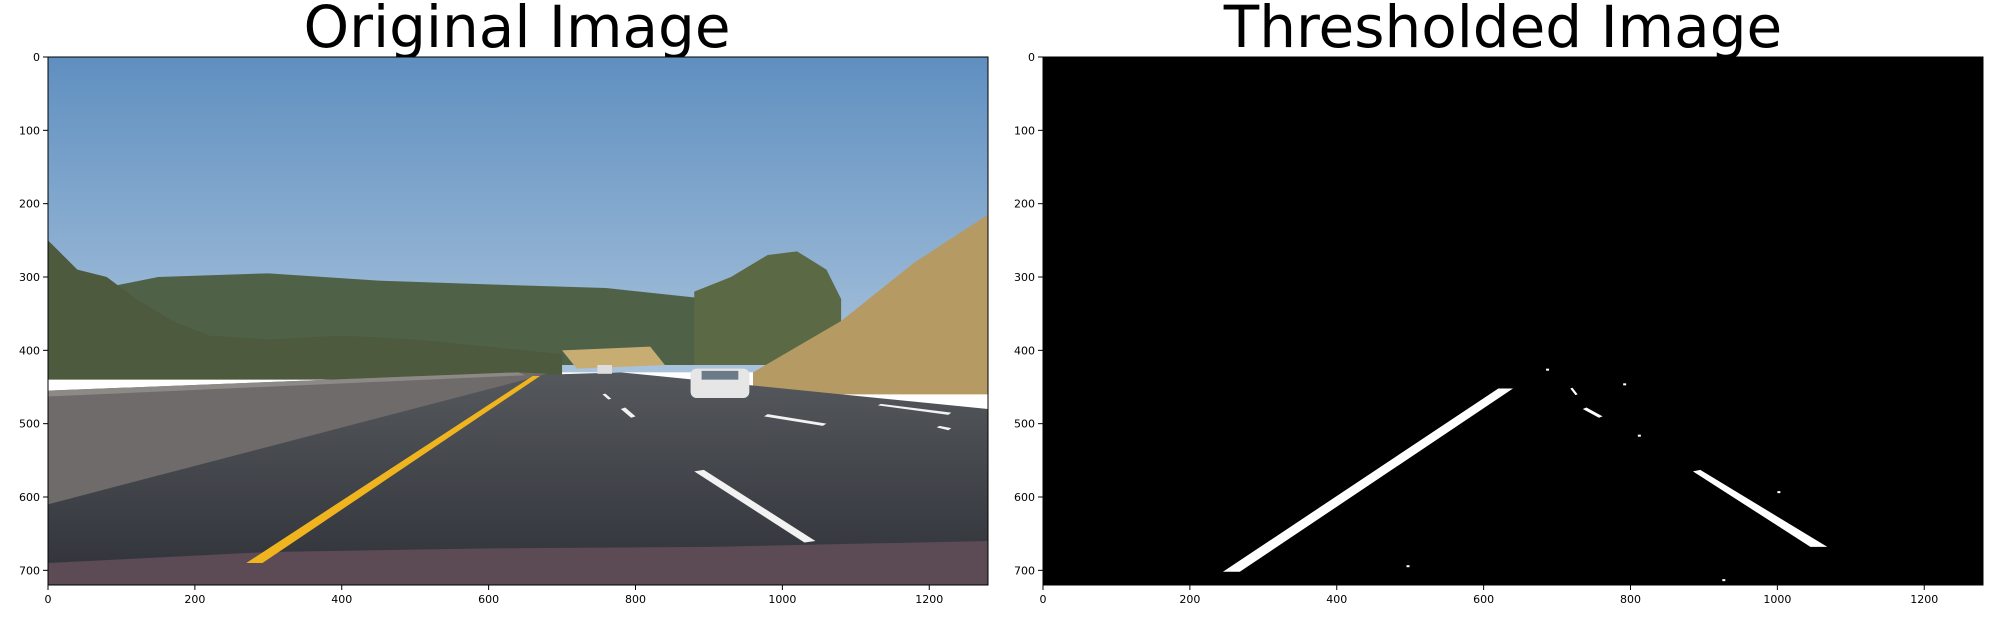 The height and width of the screenshot is (634, 1990). Describe the element at coordinates (1024, 130) in the screenshot. I see `thr-ytick-label: 100` at that location.